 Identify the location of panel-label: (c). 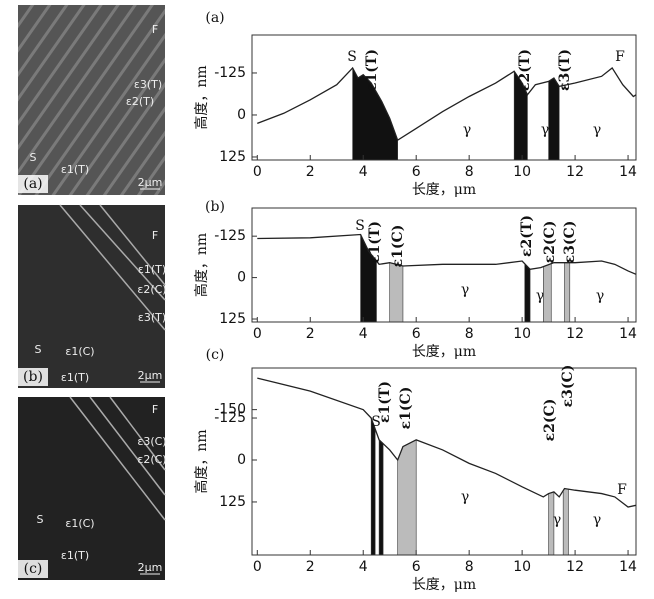
(33, 569).